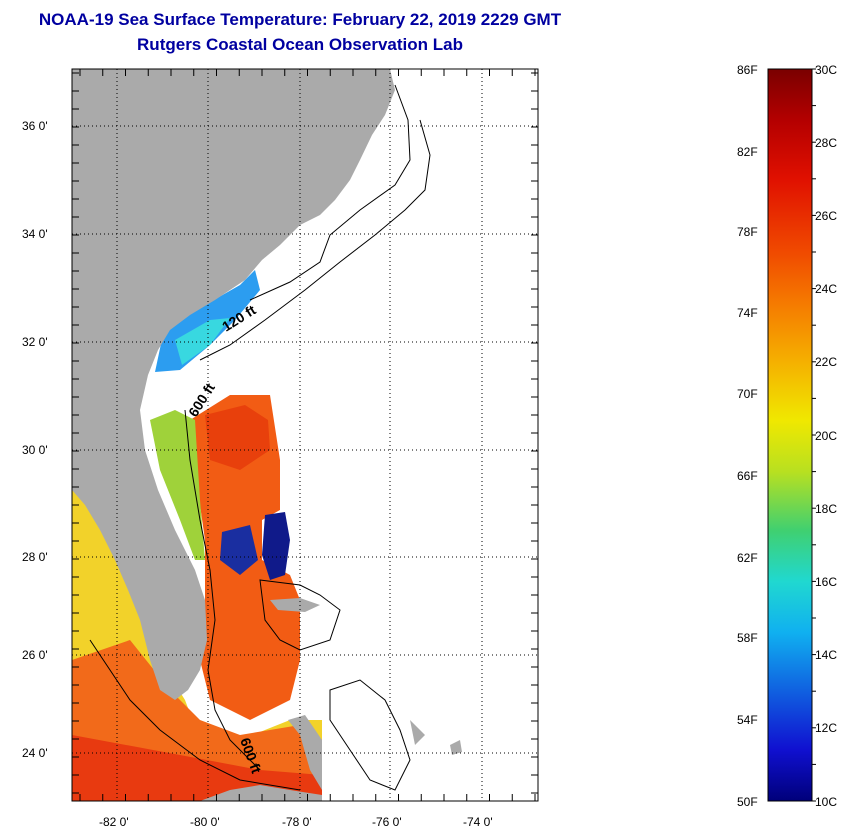 This screenshot has height=832, width=849. I want to click on isobath-600ft, so click(315, 240).